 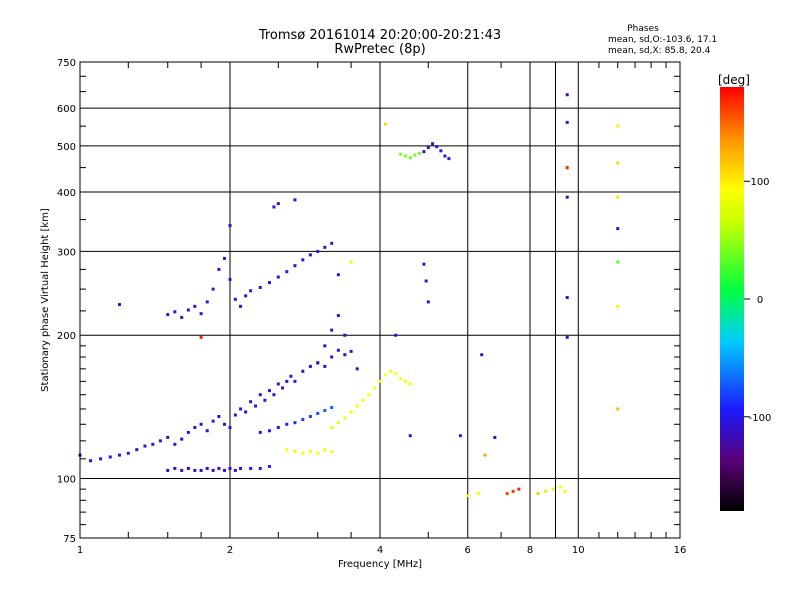 What do you see at coordinates (380, 550) in the screenshot?
I see `x-tick-label: 4` at bounding box center [380, 550].